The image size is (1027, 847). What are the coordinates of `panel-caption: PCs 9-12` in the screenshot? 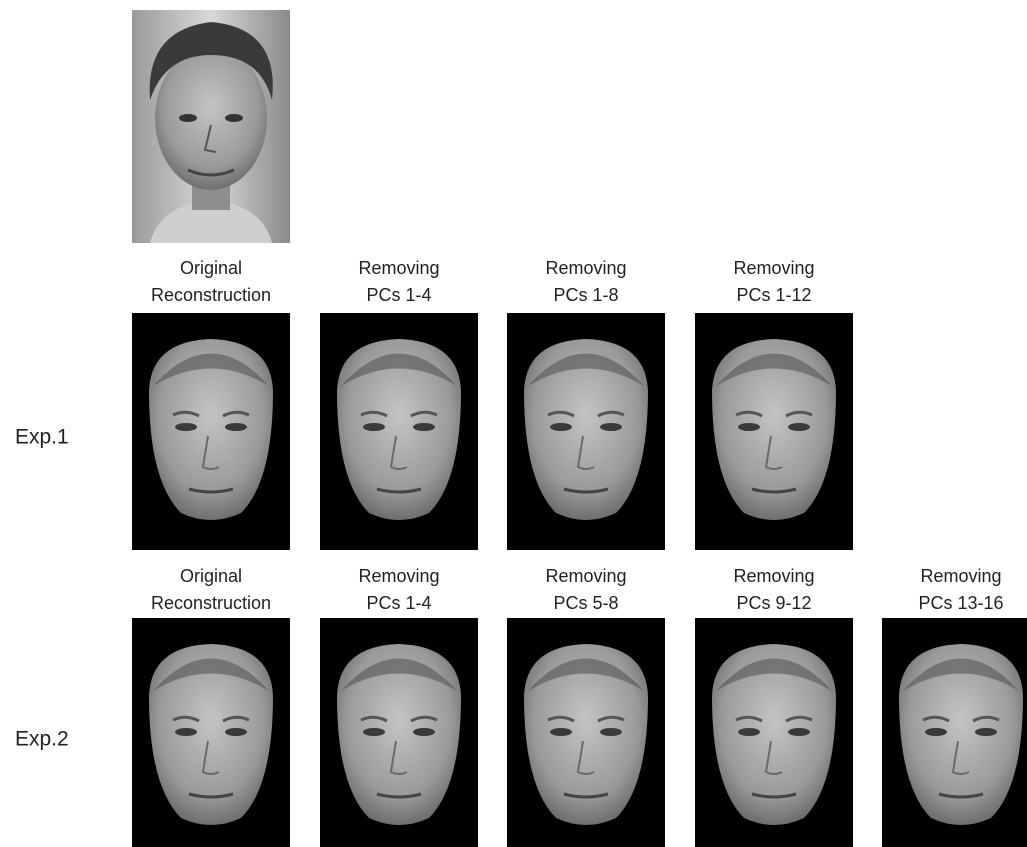 It's located at (773, 603).